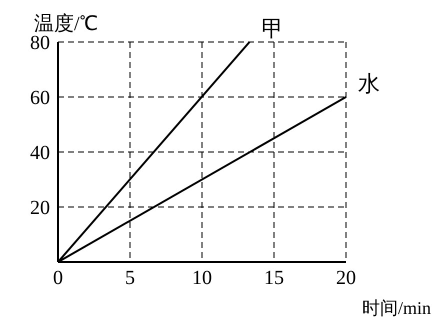 The width and height of the screenshot is (446, 330). I want to click on y-tick-label: 60, so click(40, 98).